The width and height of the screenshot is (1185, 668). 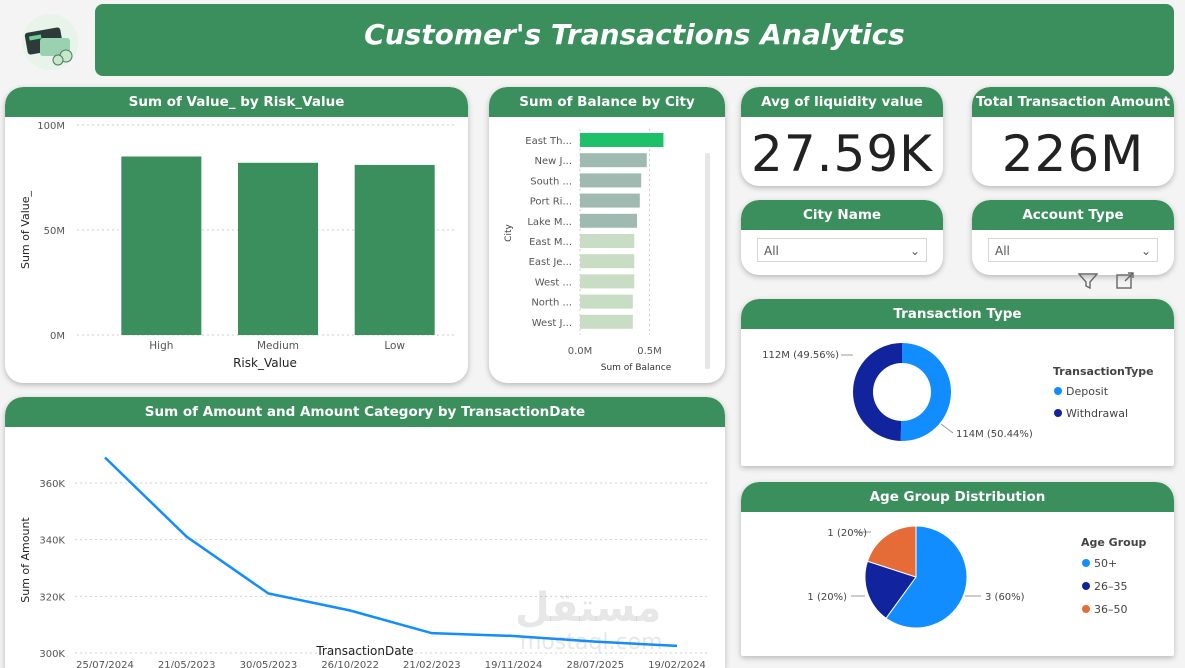 I want to click on city-x-tick-label: 0.0M, so click(x=580, y=351).